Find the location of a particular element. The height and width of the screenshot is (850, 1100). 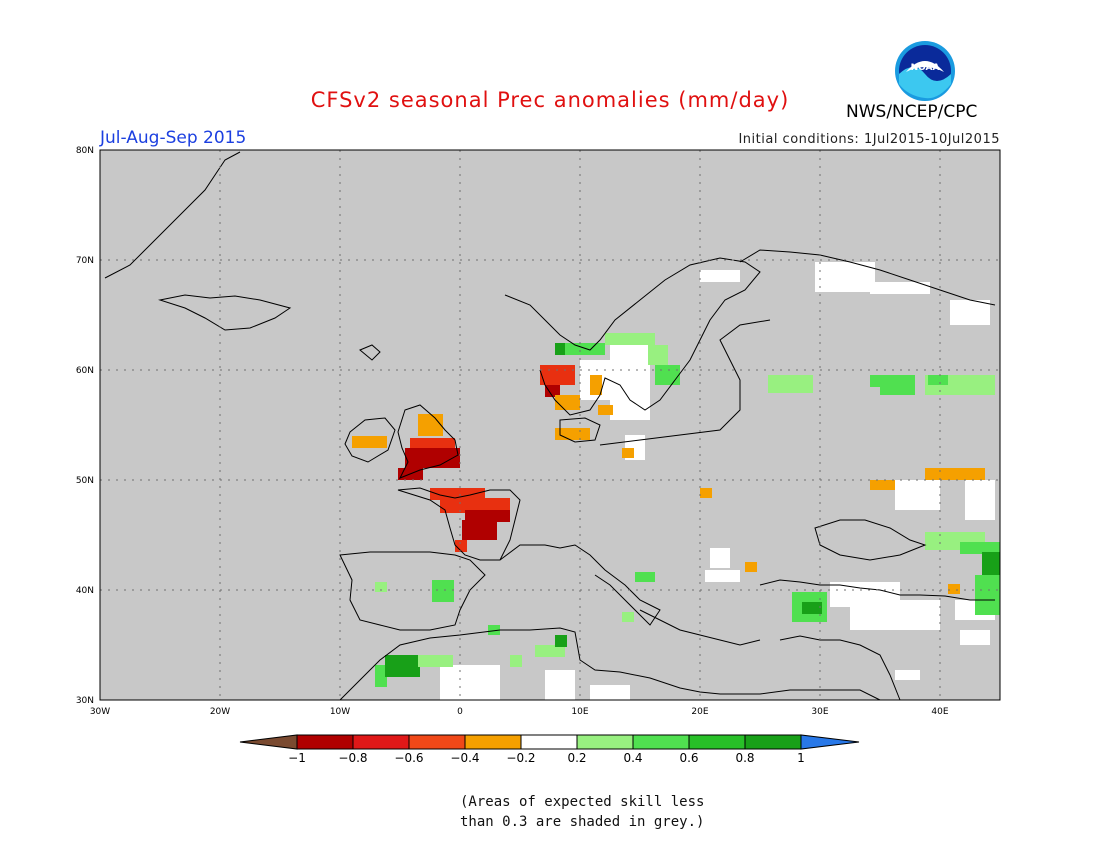

lat-axis: 80N 70N 60N 50N 40N 30N is located at coordinates (85, 426).